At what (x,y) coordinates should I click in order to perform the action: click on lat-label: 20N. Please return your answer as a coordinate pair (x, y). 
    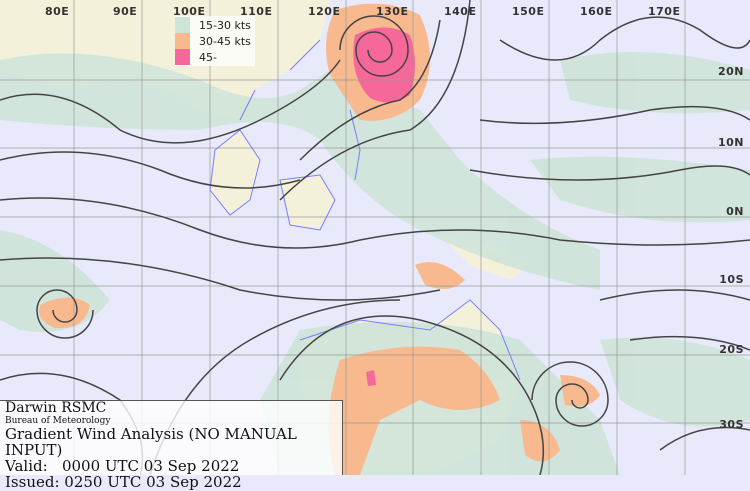
    Looking at the image, I should click on (730, 71).